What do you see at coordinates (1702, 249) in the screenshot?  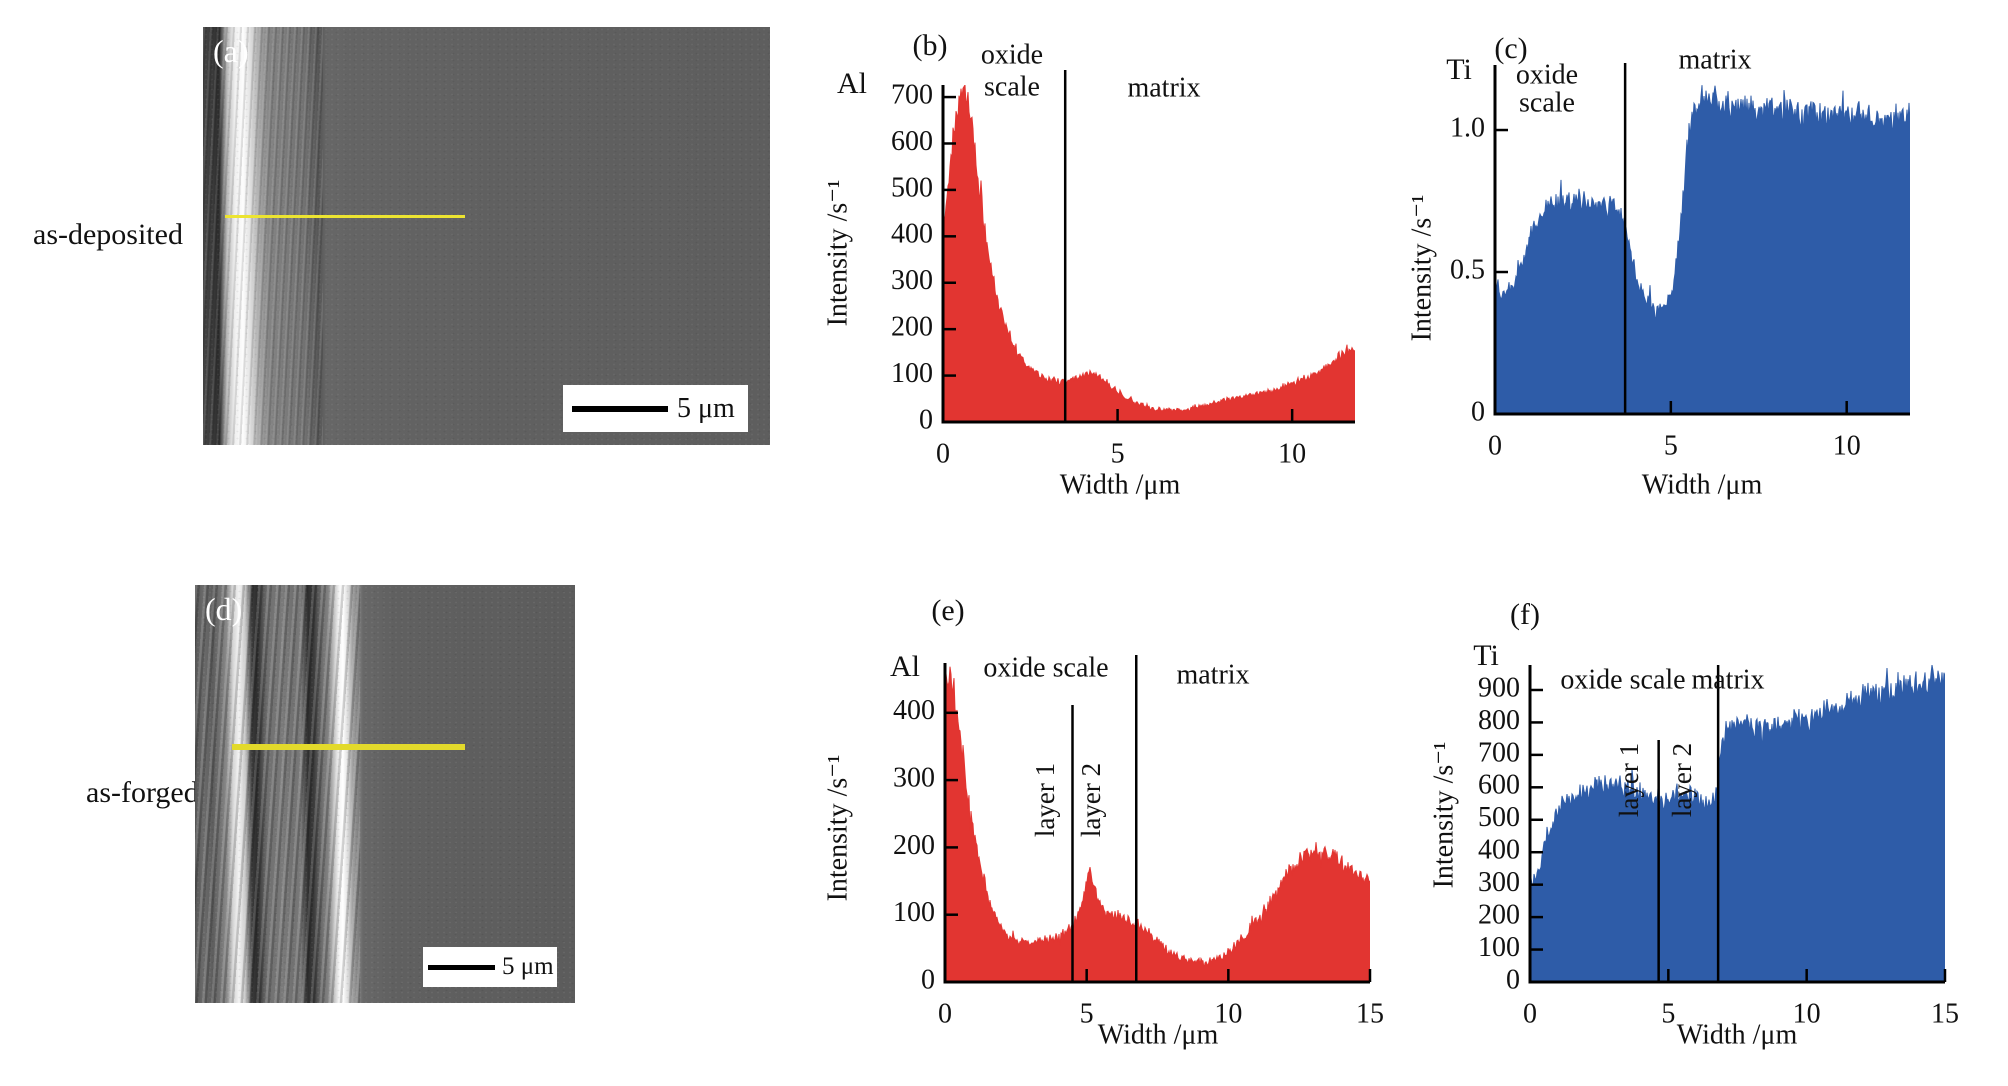 I see `chart-c-area` at bounding box center [1702, 249].